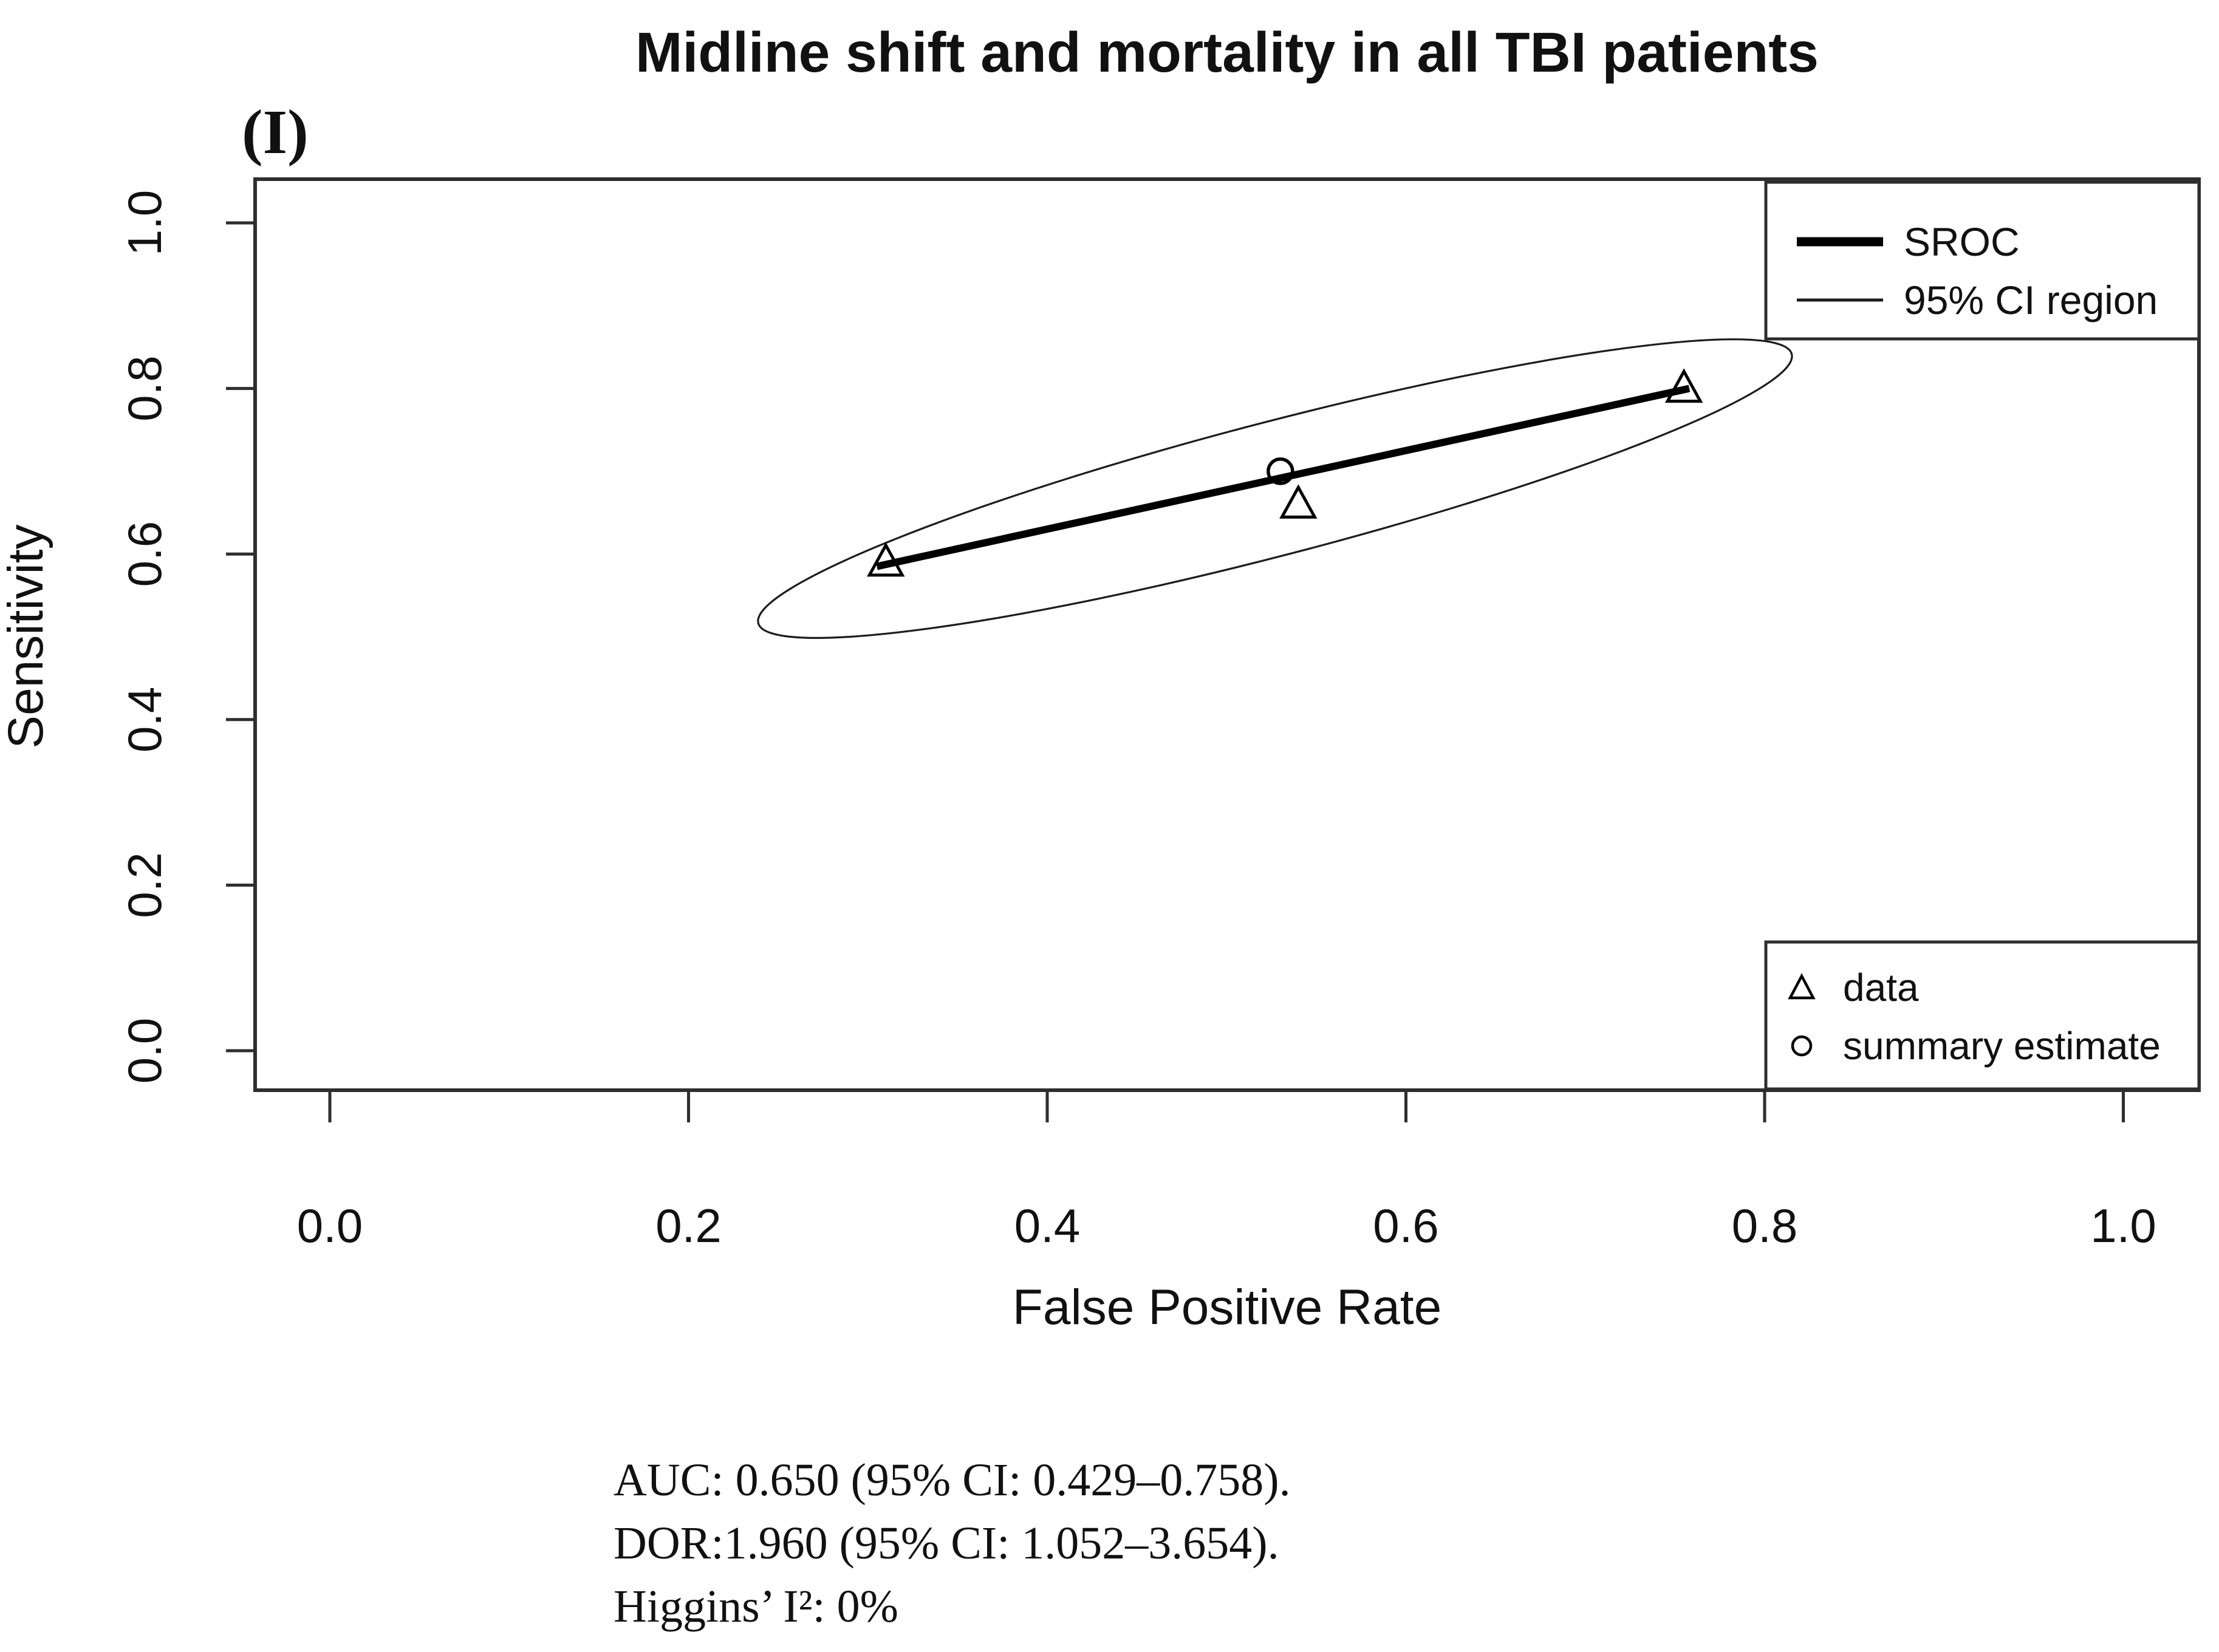 The width and height of the screenshot is (2219, 1652). I want to click on stat-dor: DOR:1.960 (95% CI: 1.052–3.654)., so click(946, 1543).